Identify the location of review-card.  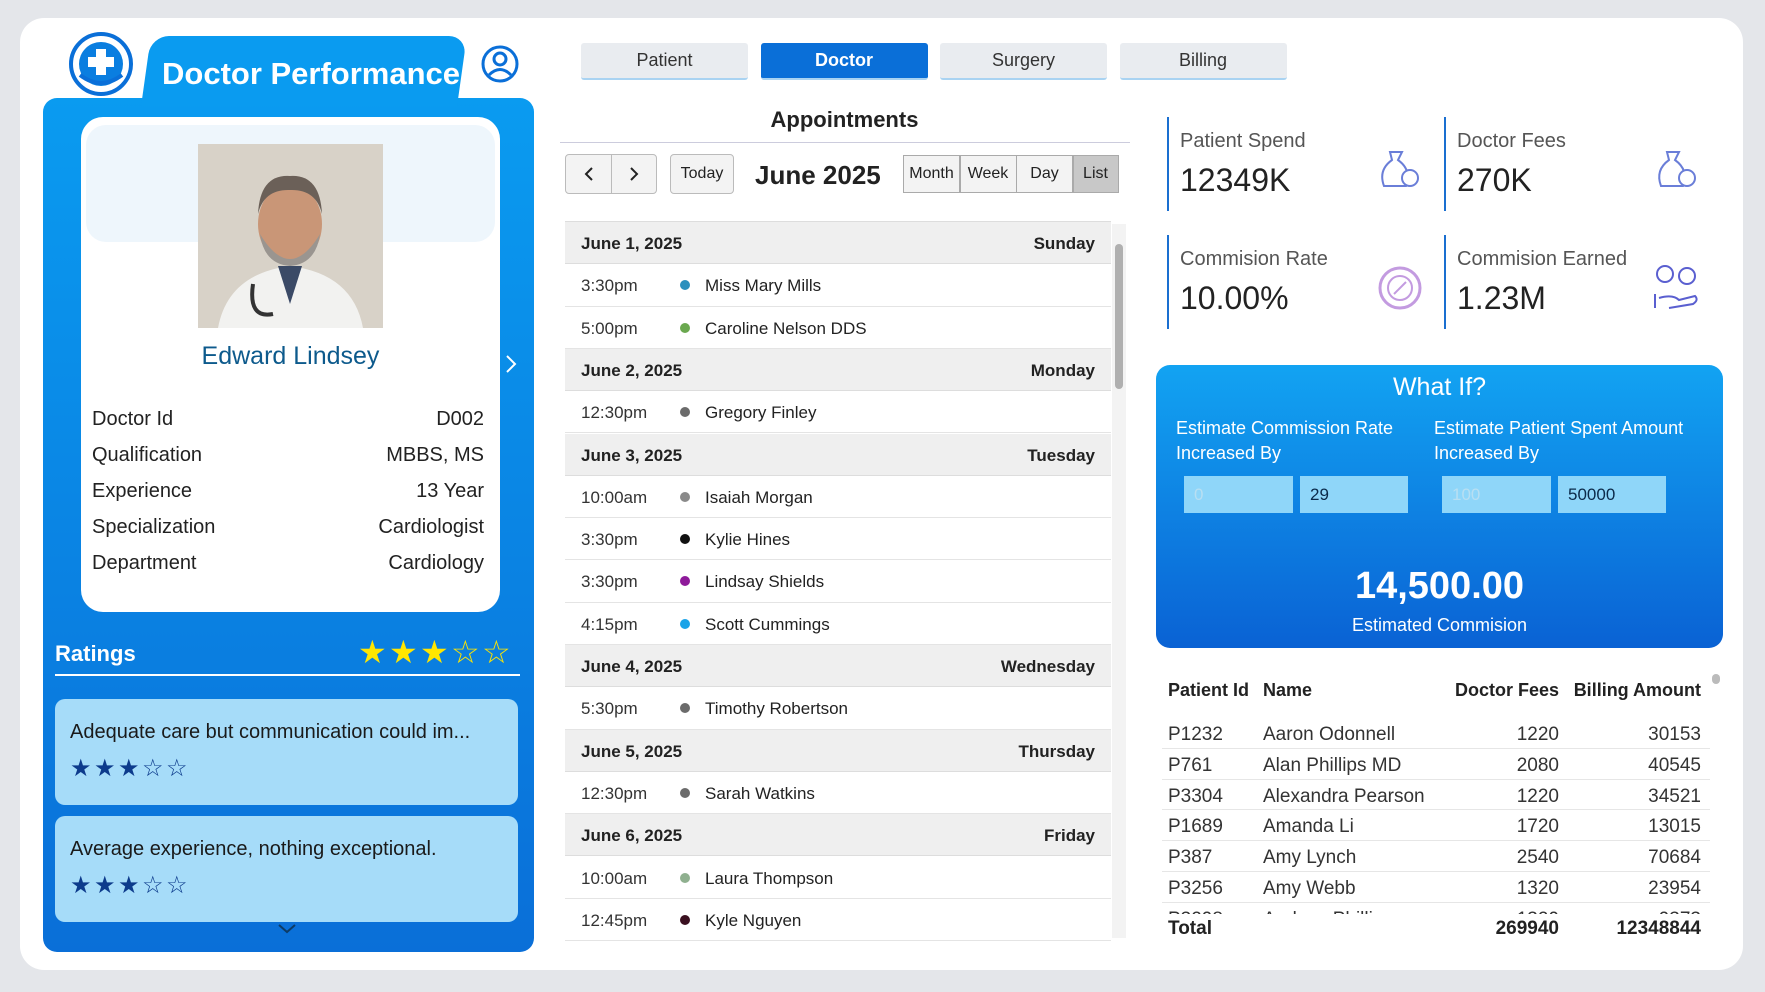
(286, 752).